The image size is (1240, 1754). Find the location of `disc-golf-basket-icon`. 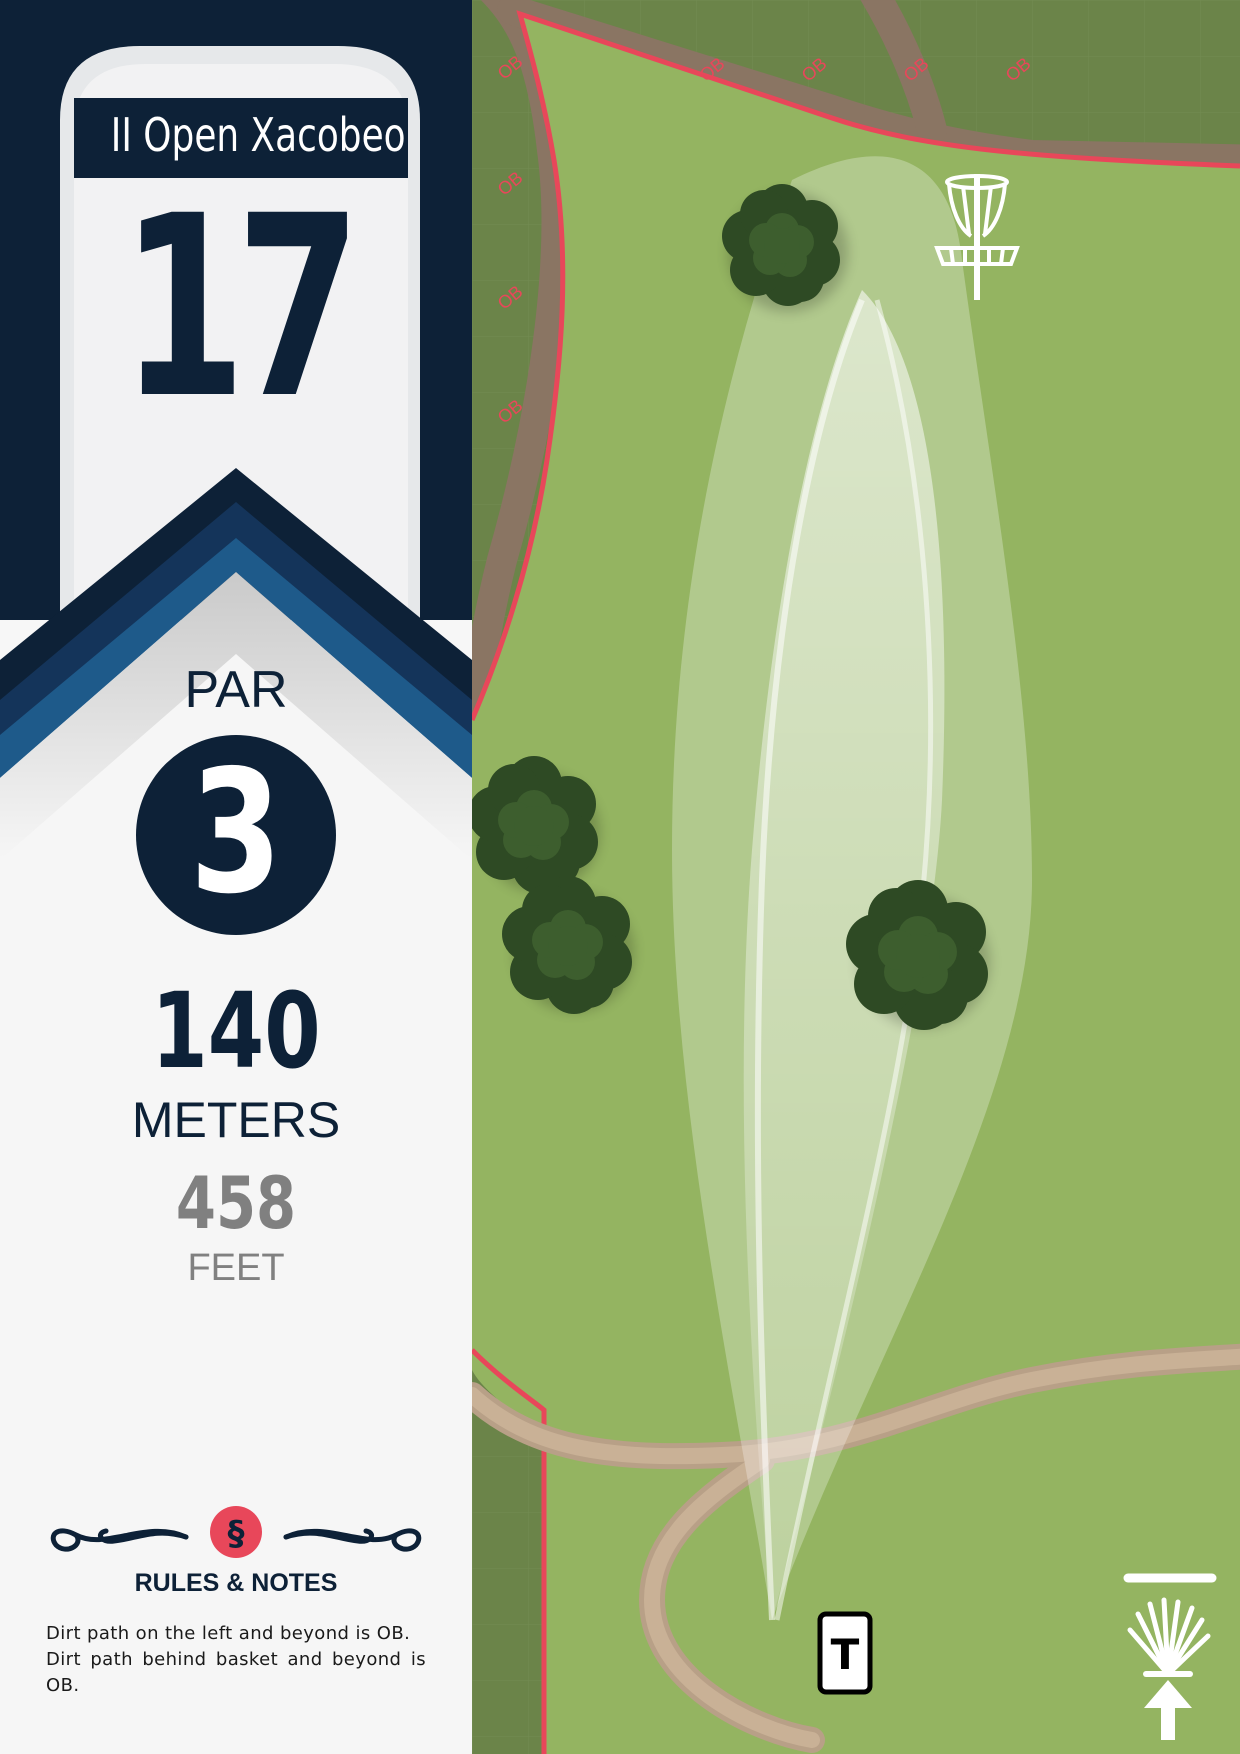

disc-golf-basket-icon is located at coordinates (977, 237).